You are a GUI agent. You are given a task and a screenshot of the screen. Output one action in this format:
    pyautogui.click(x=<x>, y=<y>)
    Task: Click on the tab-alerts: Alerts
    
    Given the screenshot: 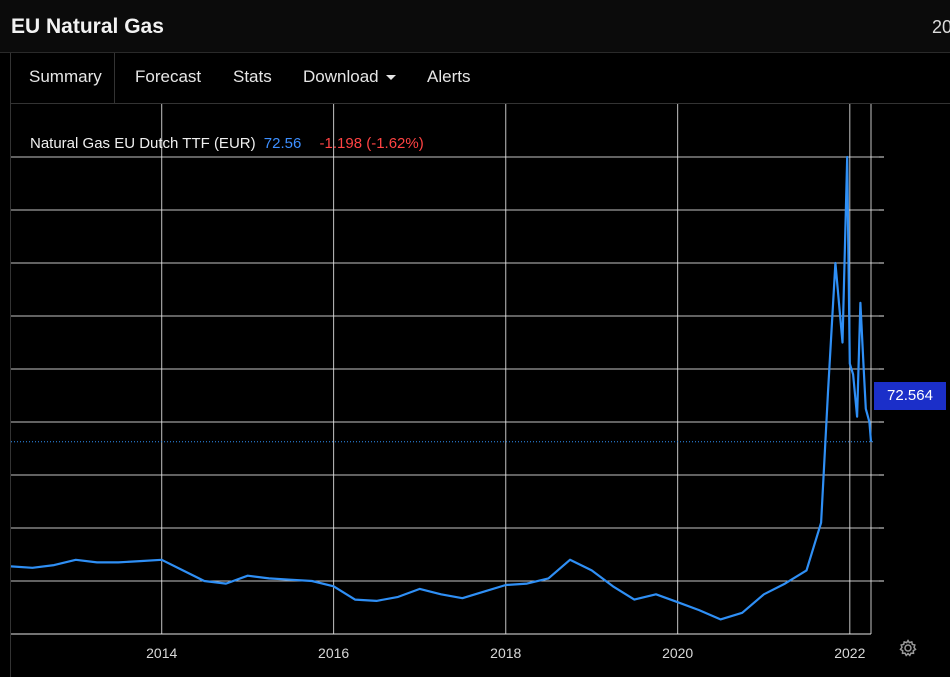 What is the action you would take?
    pyautogui.click(x=448, y=78)
    